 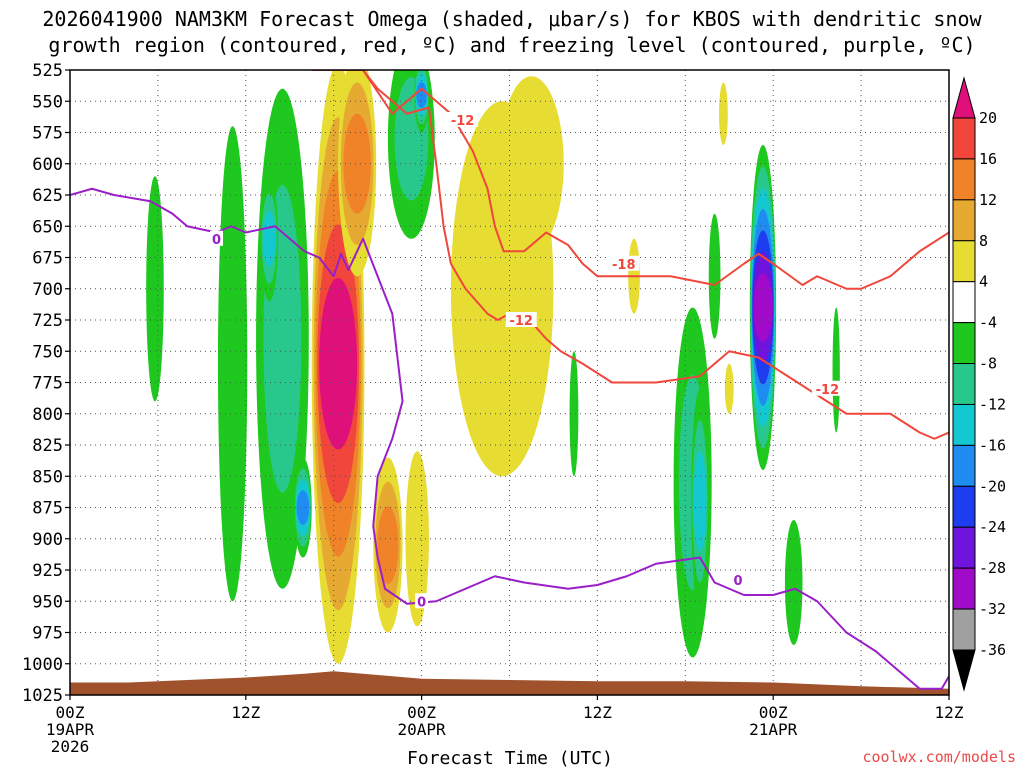 What do you see at coordinates (47, 165) in the screenshot?
I see `y-tick-label: 600` at bounding box center [47, 165].